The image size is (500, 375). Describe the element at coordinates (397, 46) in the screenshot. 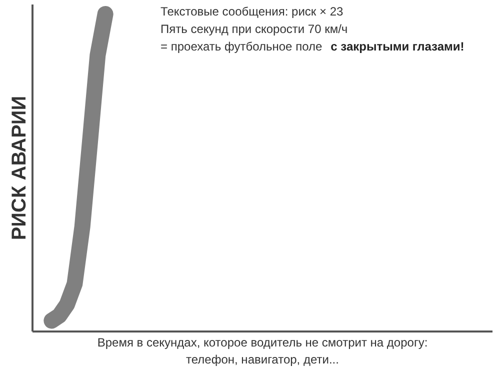

I see `annotation: с закрытыми глазами!` at that location.